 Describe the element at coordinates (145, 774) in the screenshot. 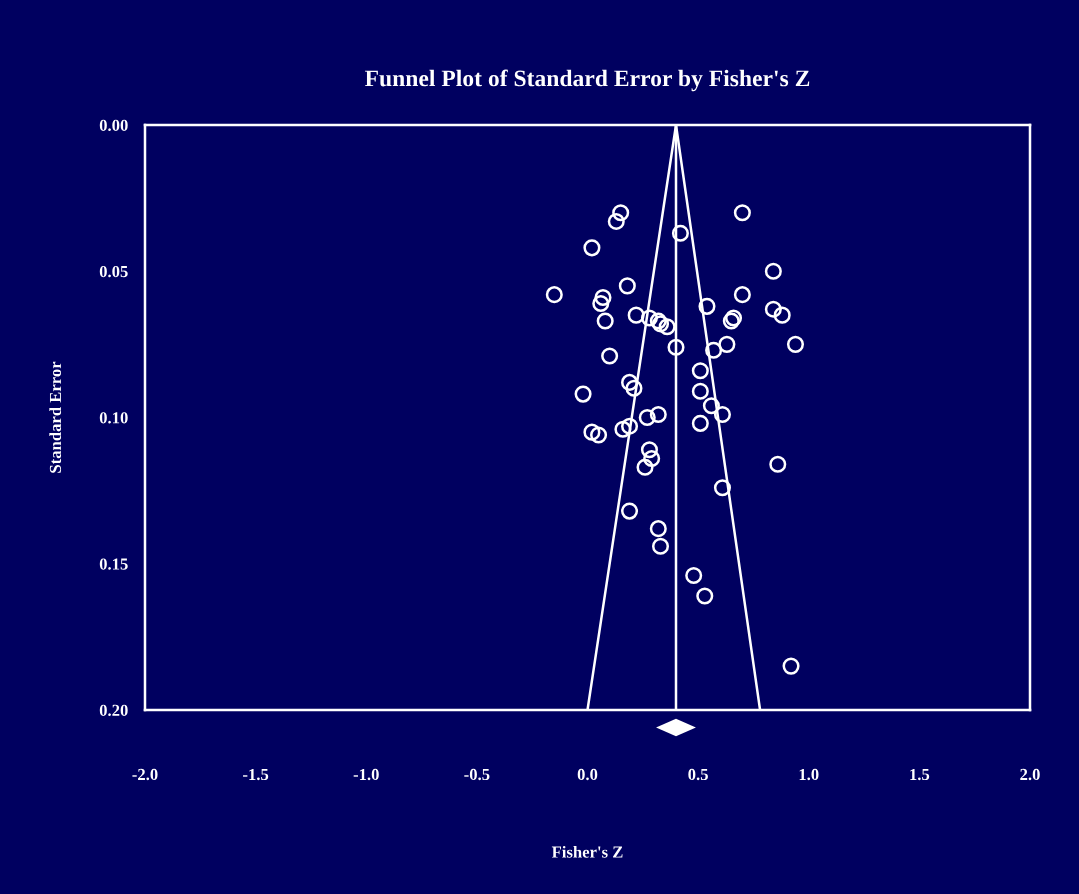

I see `x-tick-label: -2.0` at that location.